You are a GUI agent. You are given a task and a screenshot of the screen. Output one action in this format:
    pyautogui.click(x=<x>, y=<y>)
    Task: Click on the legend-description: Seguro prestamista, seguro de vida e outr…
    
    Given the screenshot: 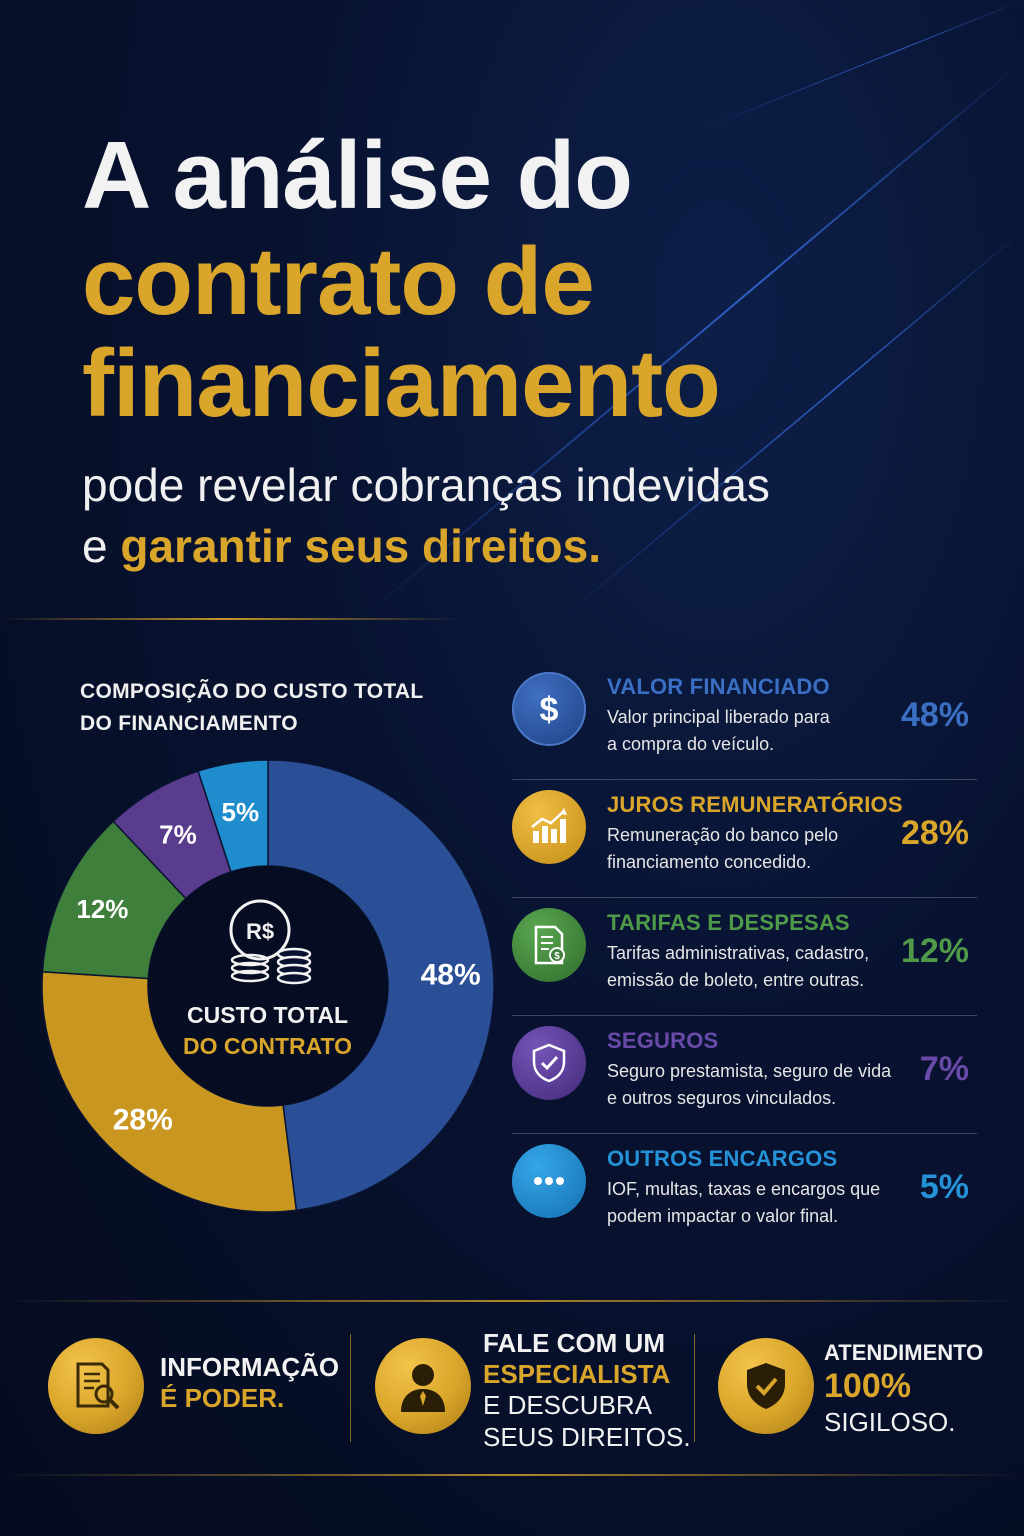 What is the action you would take?
    pyautogui.click(x=757, y=1085)
    